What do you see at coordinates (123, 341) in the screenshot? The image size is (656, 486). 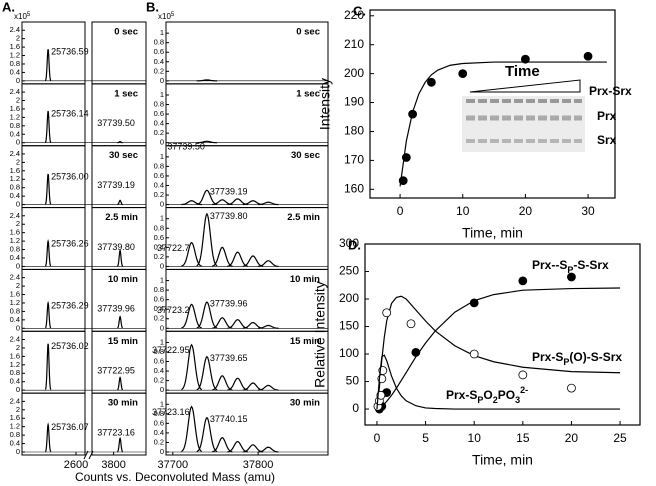 I see `time-label: 15 min` at bounding box center [123, 341].